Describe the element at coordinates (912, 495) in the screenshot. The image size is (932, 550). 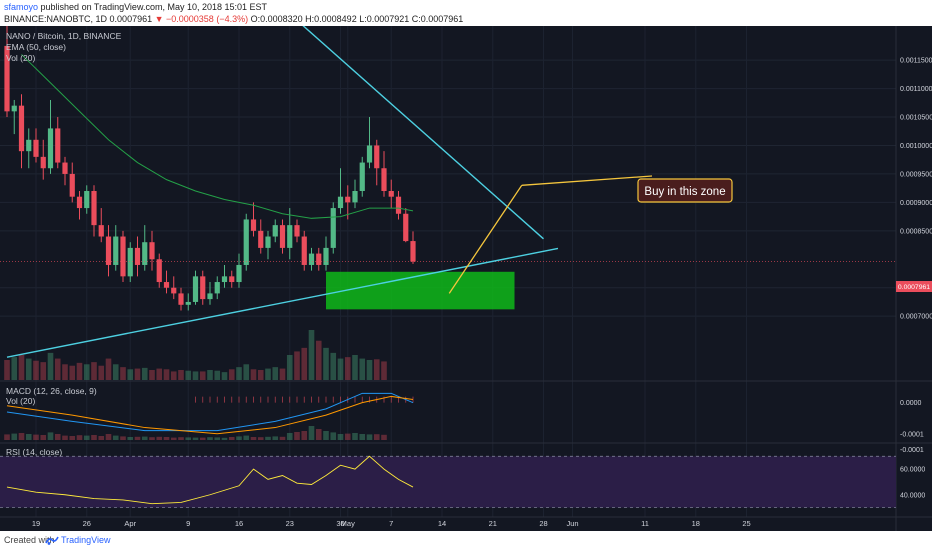
I see `rsi-tick-label: 40.0000` at that location.